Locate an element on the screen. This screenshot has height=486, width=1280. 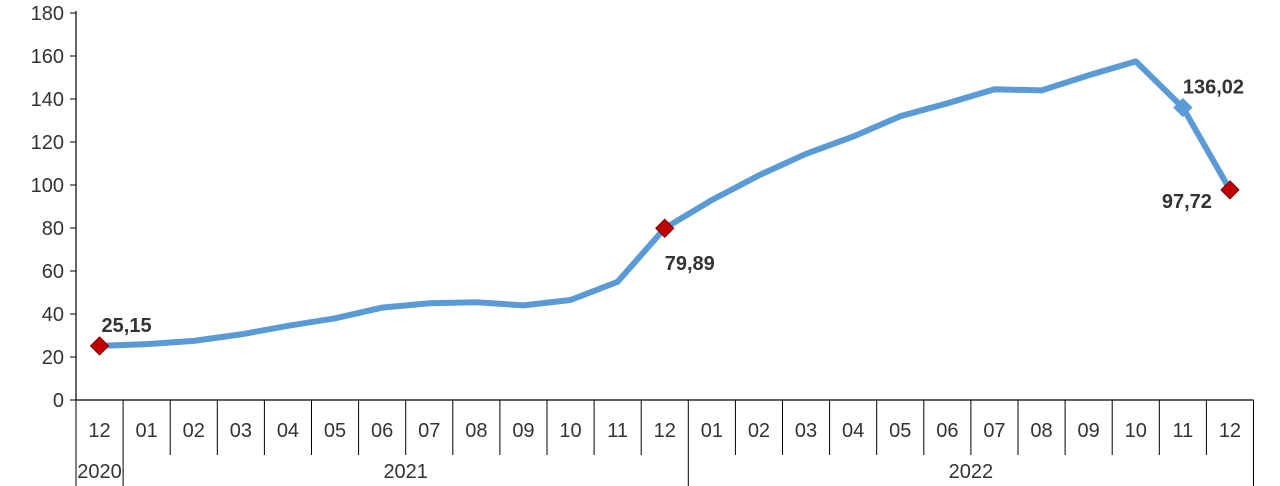
year-label: 2022 is located at coordinates (971, 472).